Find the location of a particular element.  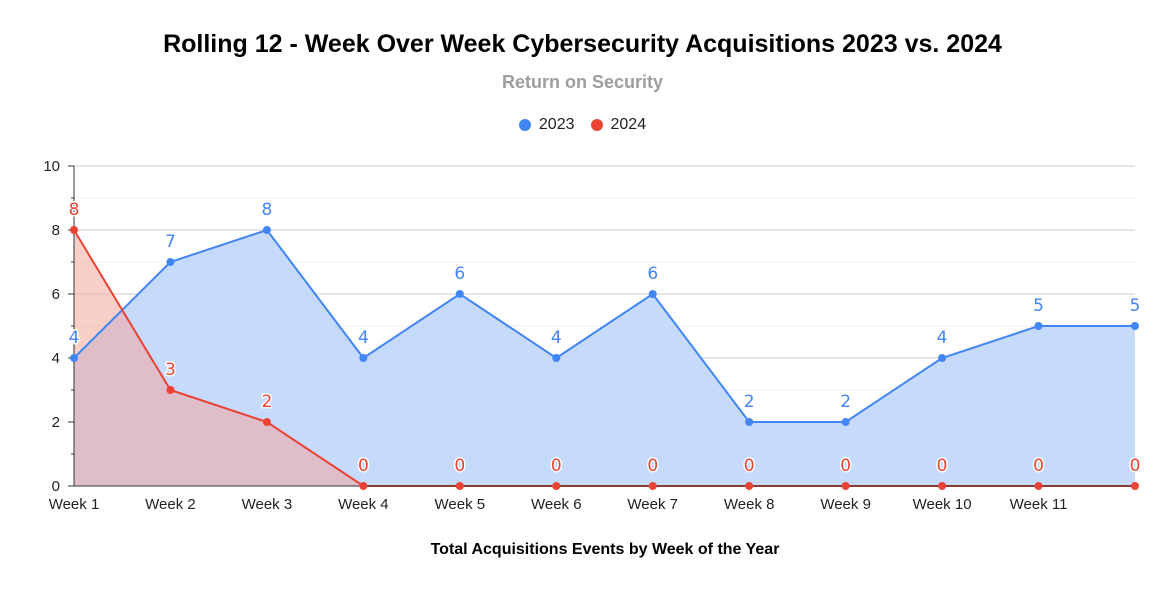

data-label-2023: 8 is located at coordinates (266, 210).